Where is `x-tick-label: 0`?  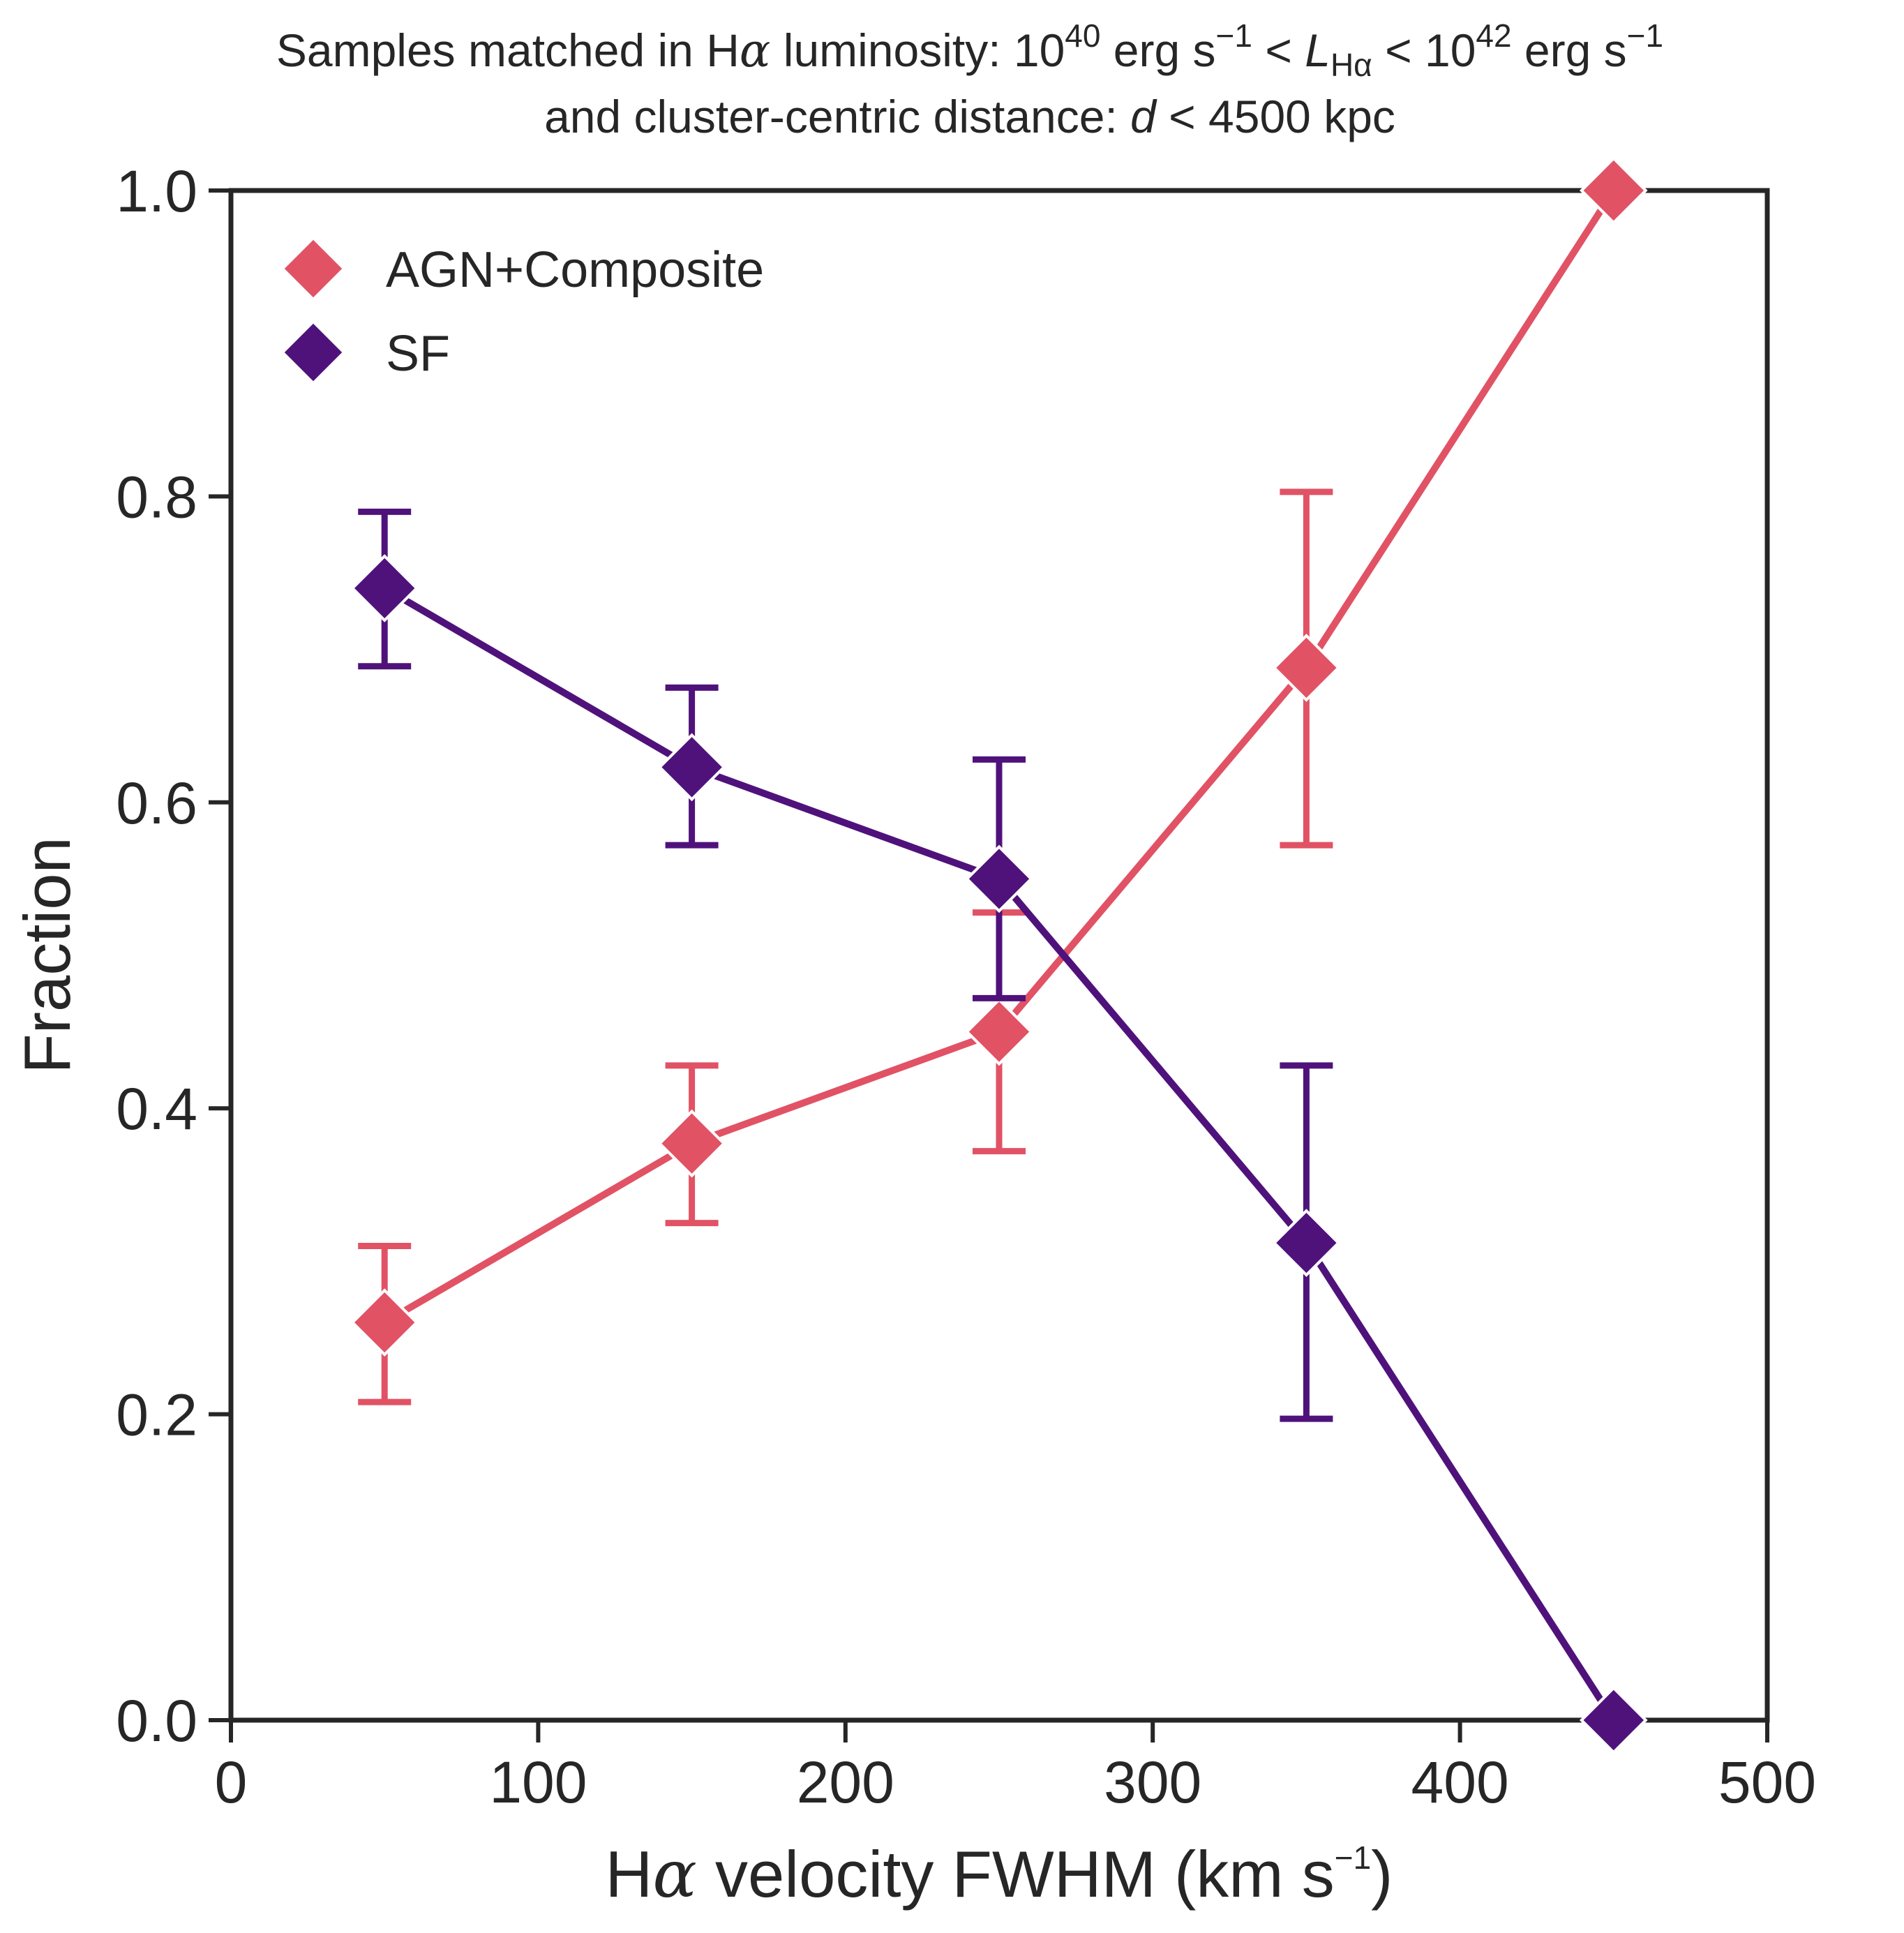
x-tick-label: 0 is located at coordinates (231, 1782).